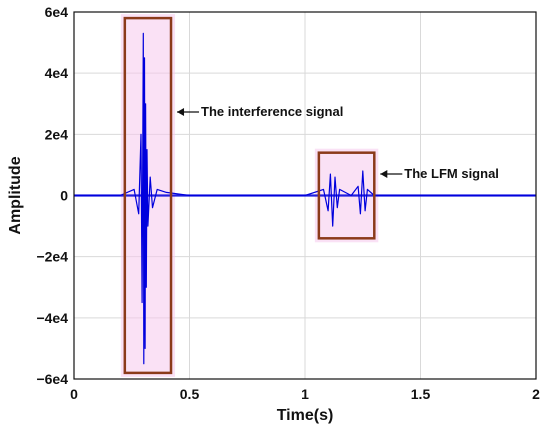  Describe the element at coordinates (15, 195) in the screenshot. I see `y-axis-title: Amplitude` at that location.